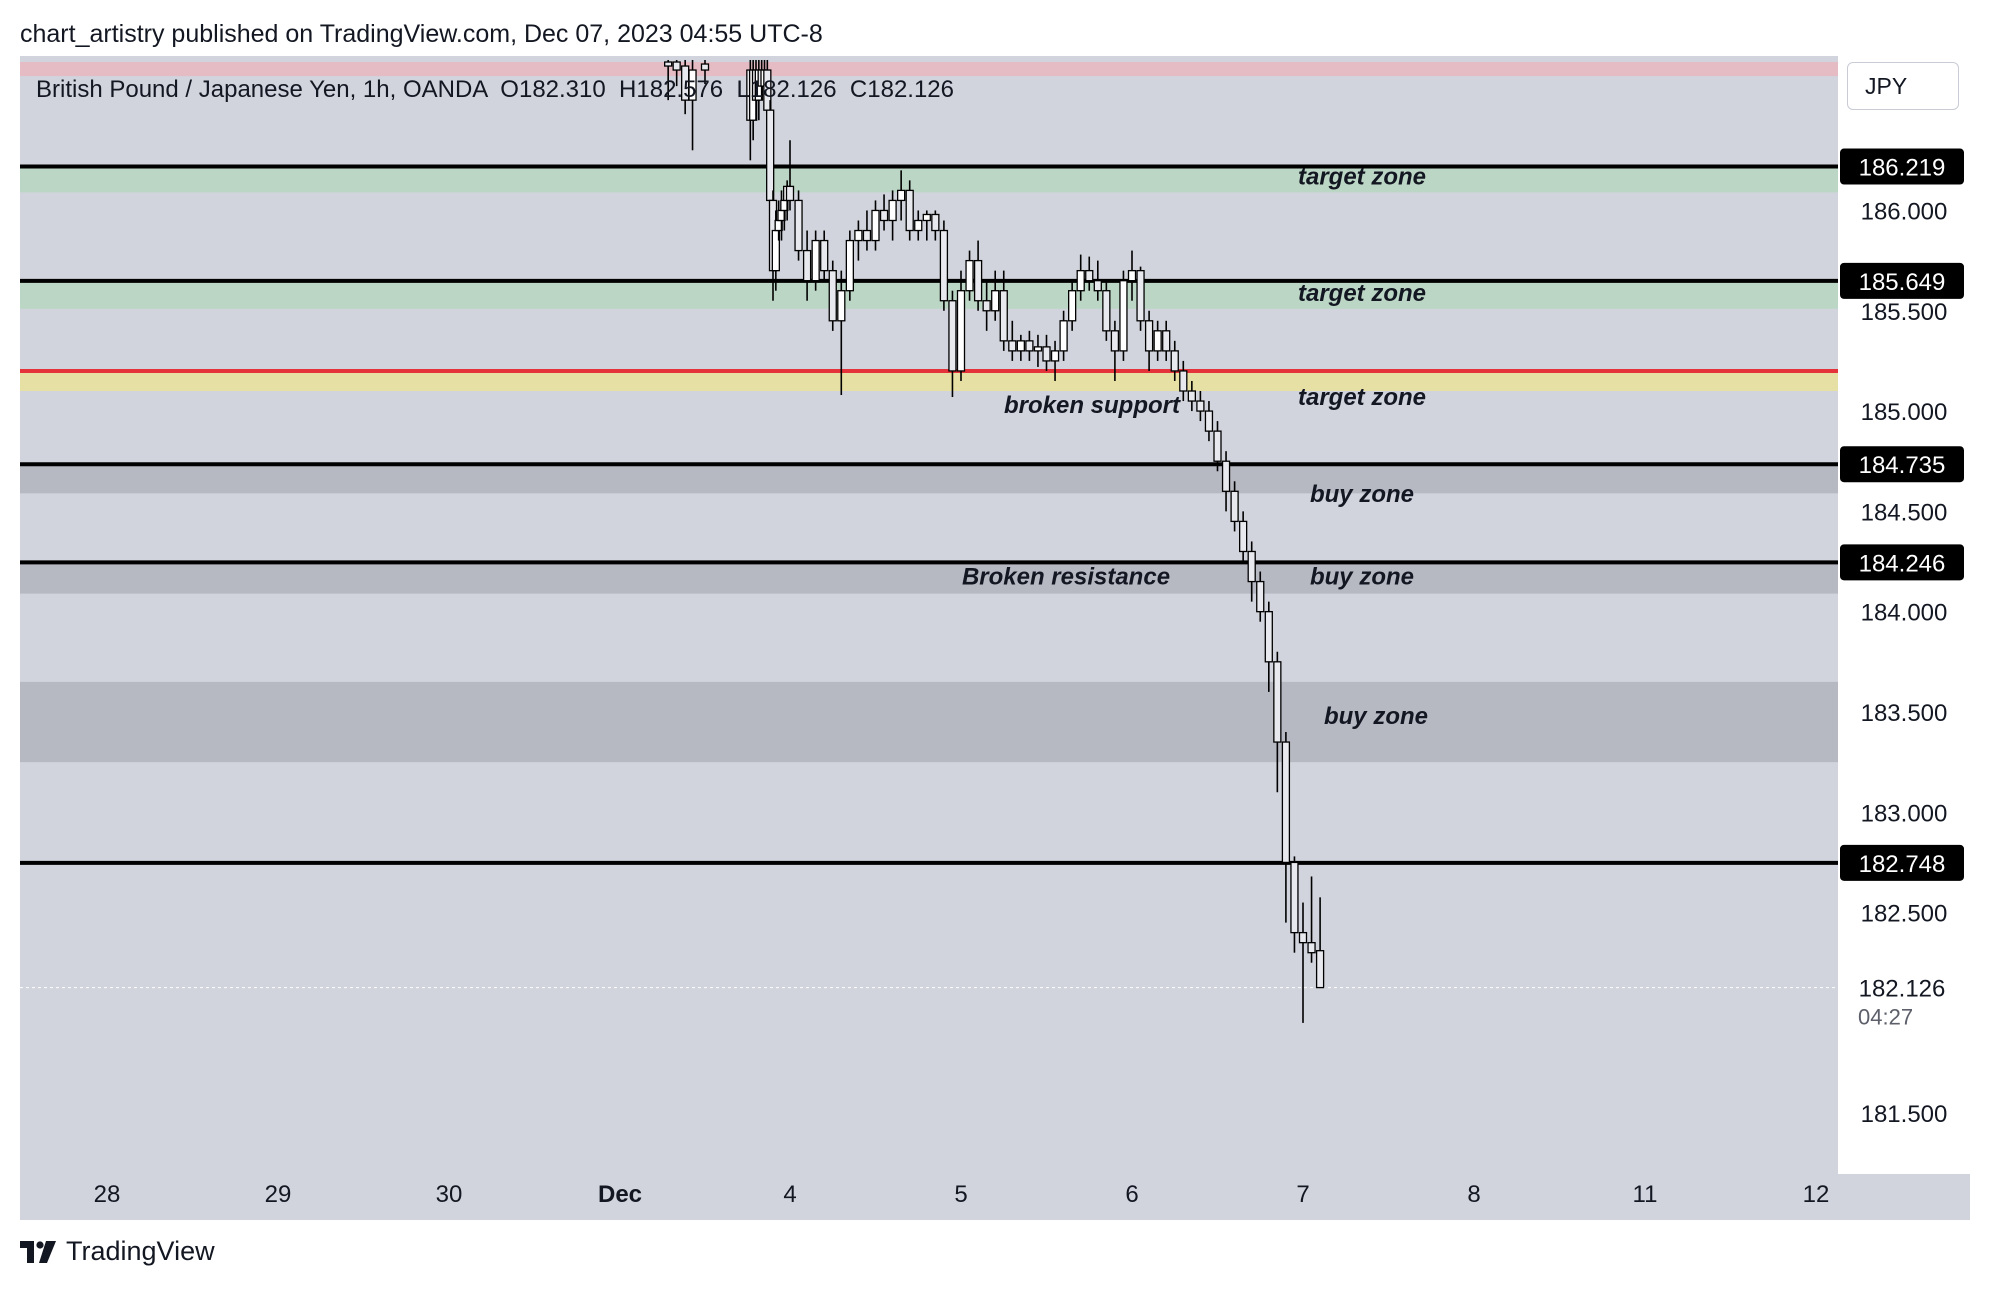  I want to click on time-tick-label: 11, so click(1645, 1194).